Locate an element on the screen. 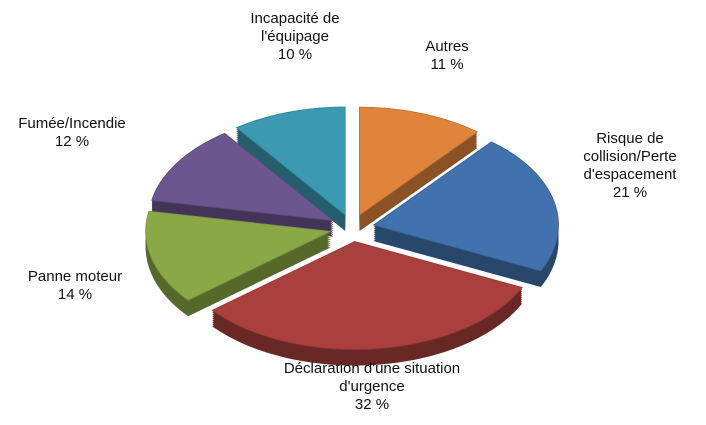  value-label: 32 % is located at coordinates (372, 404).